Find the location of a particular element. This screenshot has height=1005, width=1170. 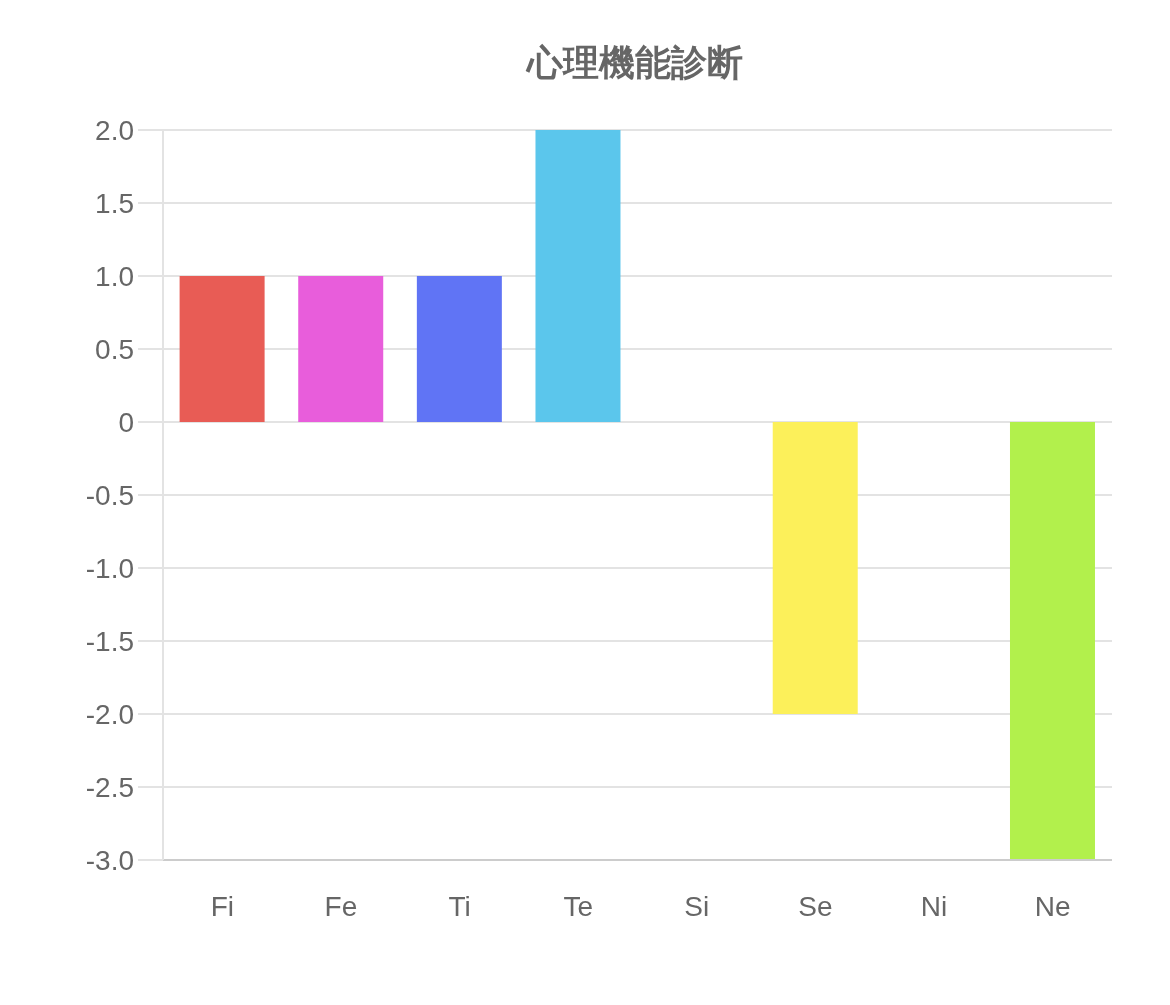

chart-title: 心理機能診断 is located at coordinates (635, 62).